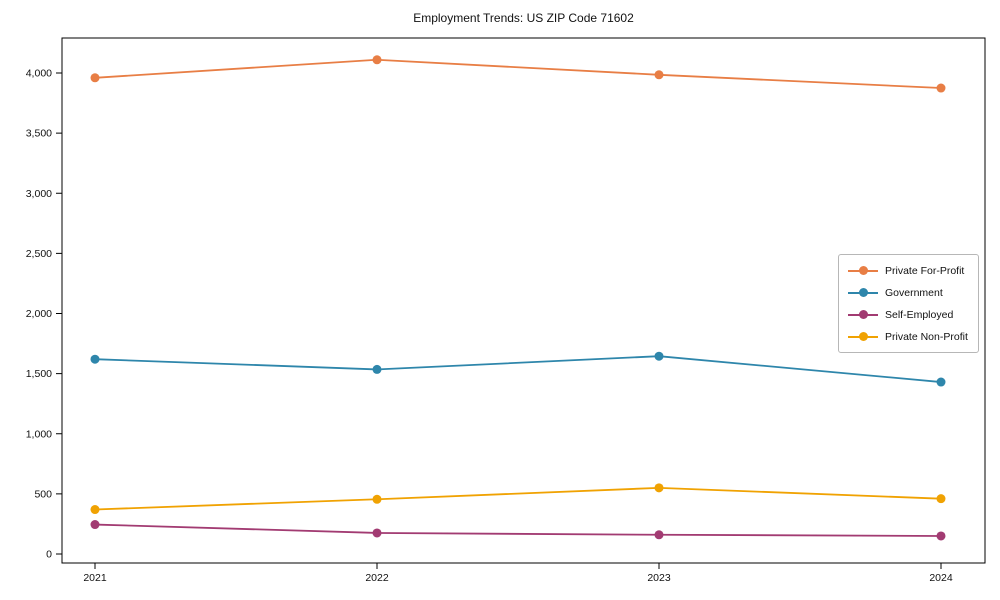 The image size is (1000, 600). What do you see at coordinates (518, 530) in the screenshot?
I see `series-line-self-employed` at bounding box center [518, 530].